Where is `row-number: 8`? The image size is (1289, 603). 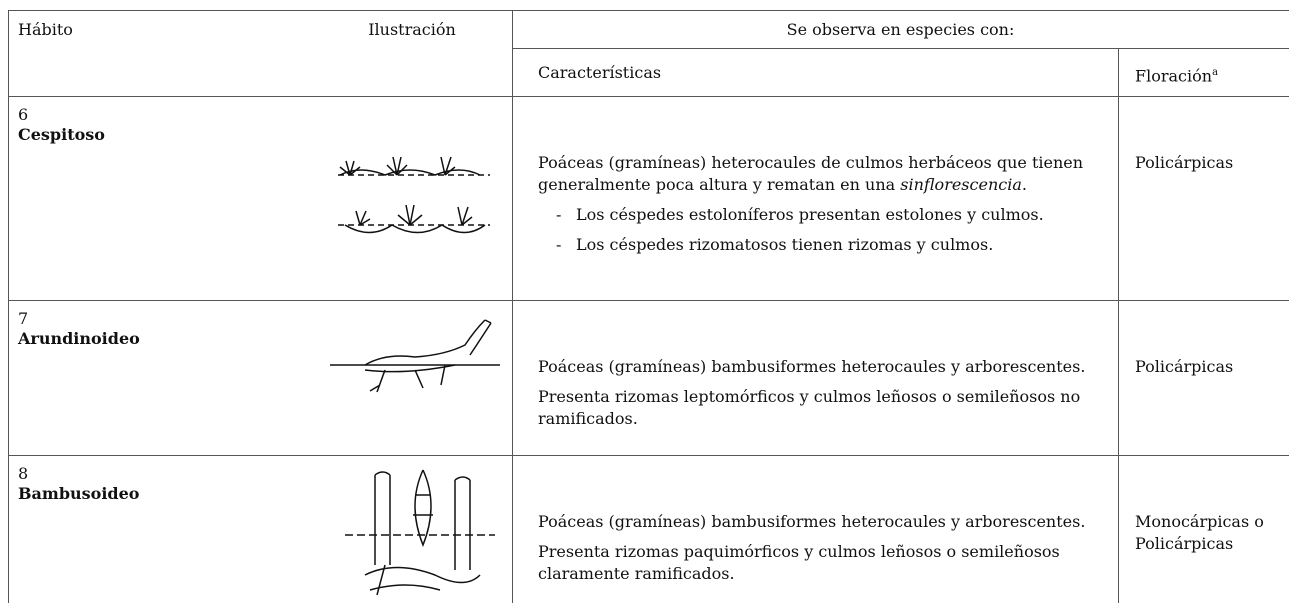 row-number: 8 is located at coordinates (23, 473).